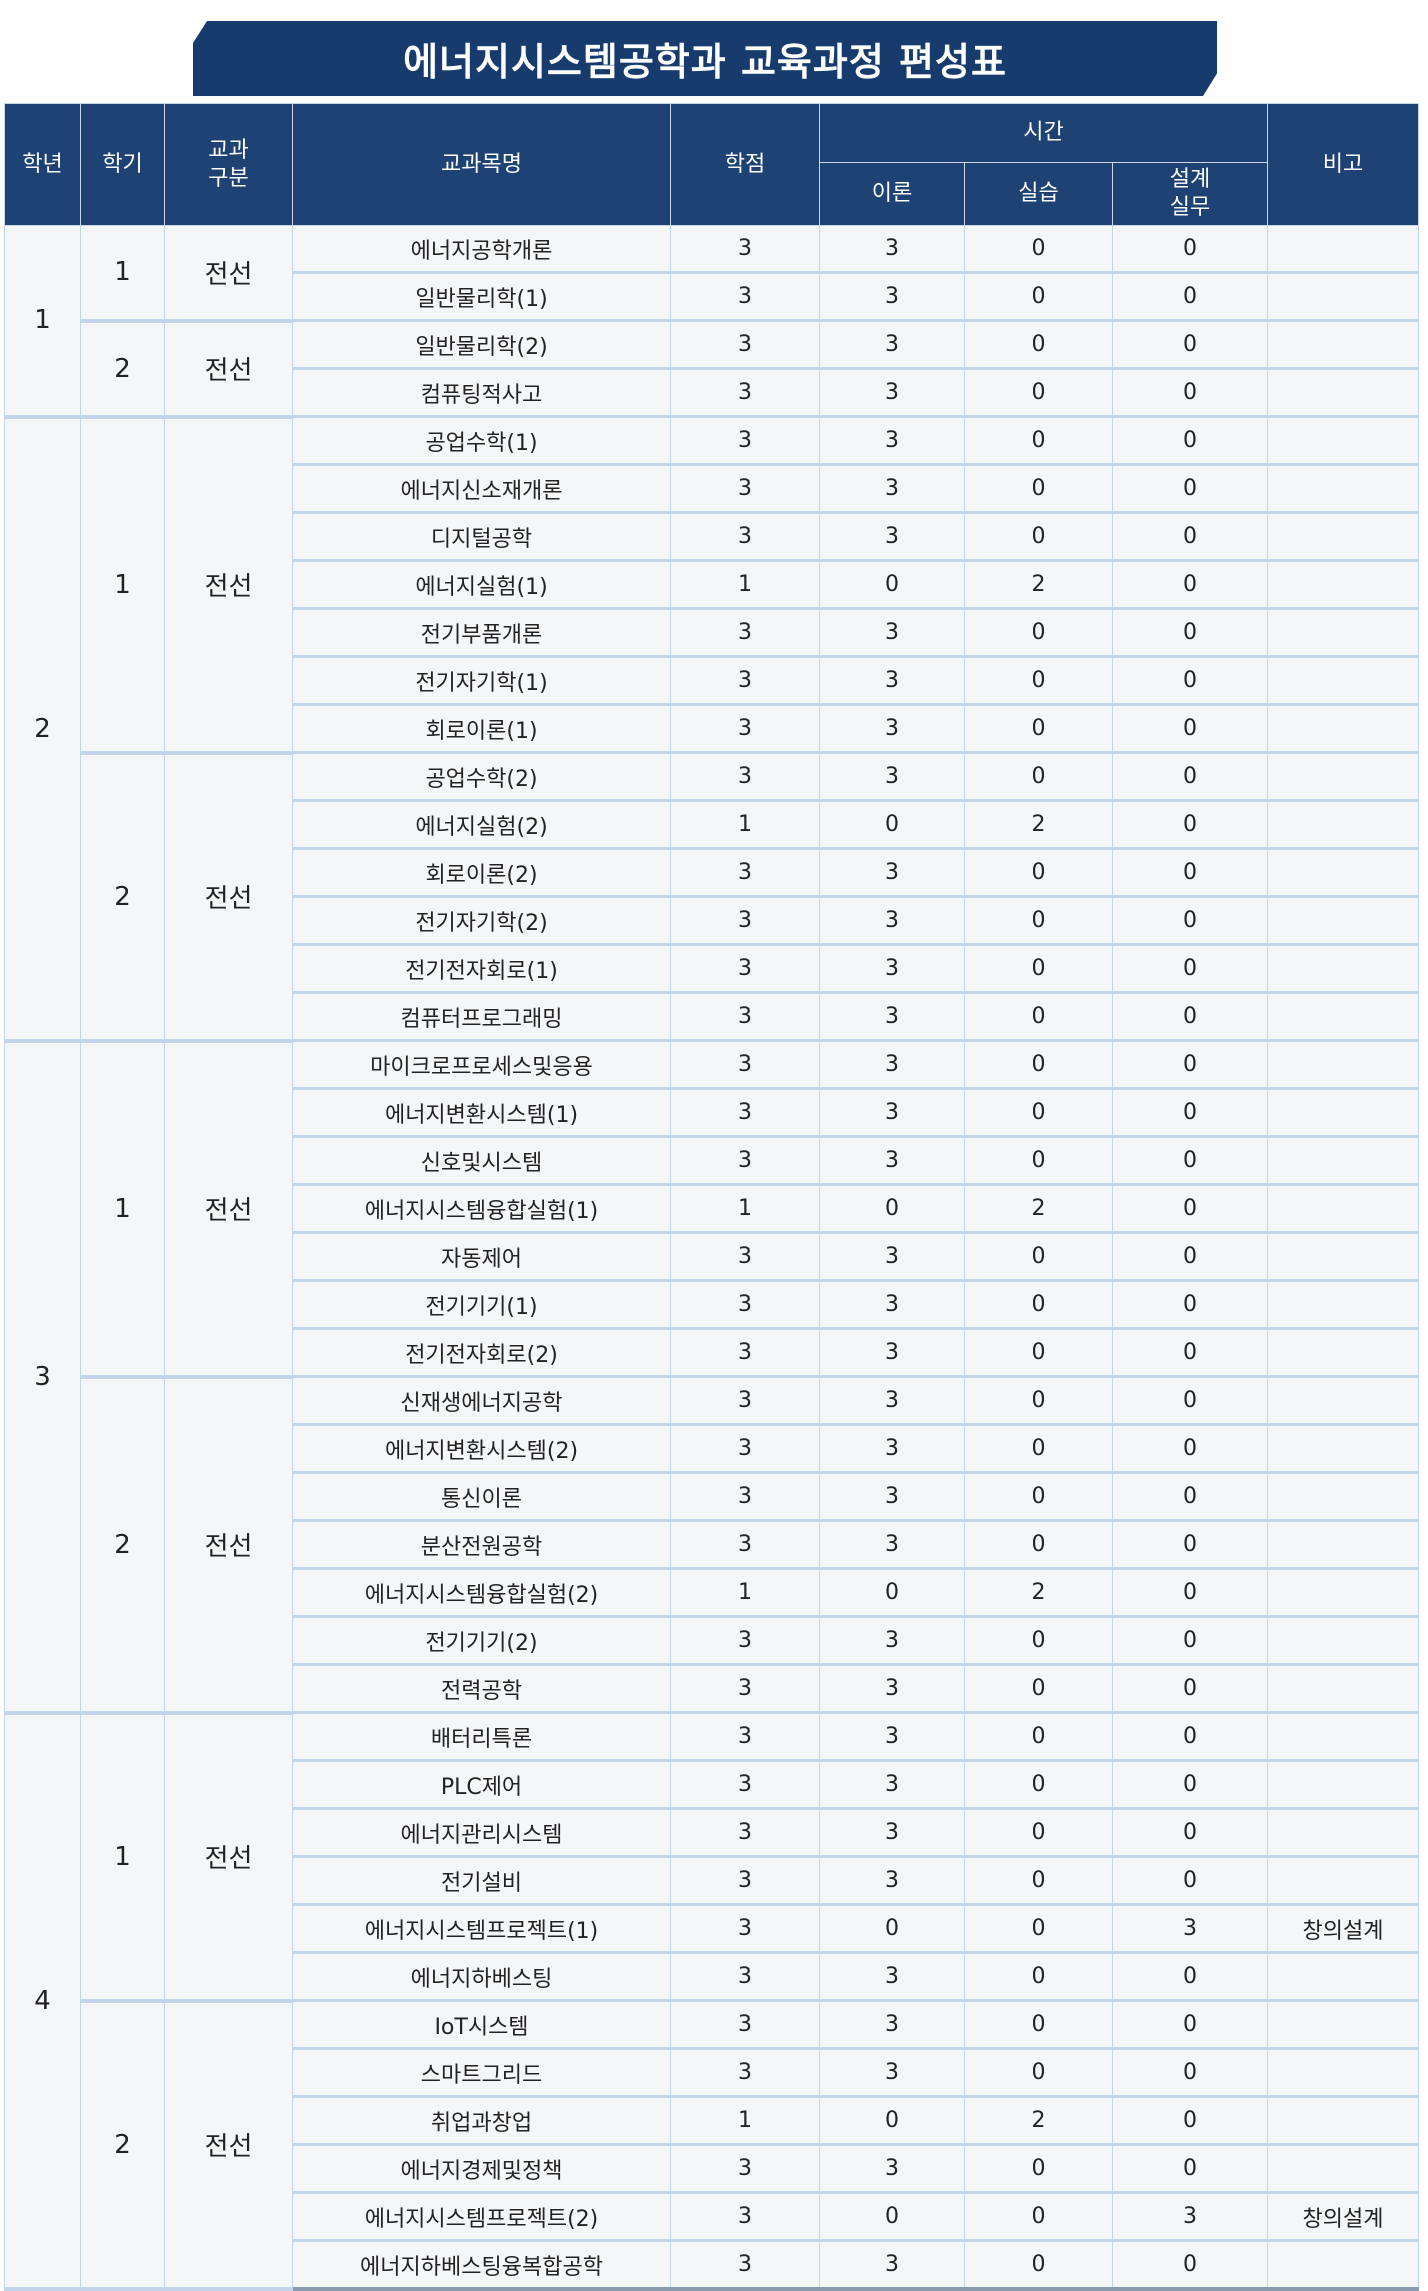 The width and height of the screenshot is (1428, 2291). Describe the element at coordinates (481, 632) in the screenshot. I see `course-name: 전기부품개론` at that location.